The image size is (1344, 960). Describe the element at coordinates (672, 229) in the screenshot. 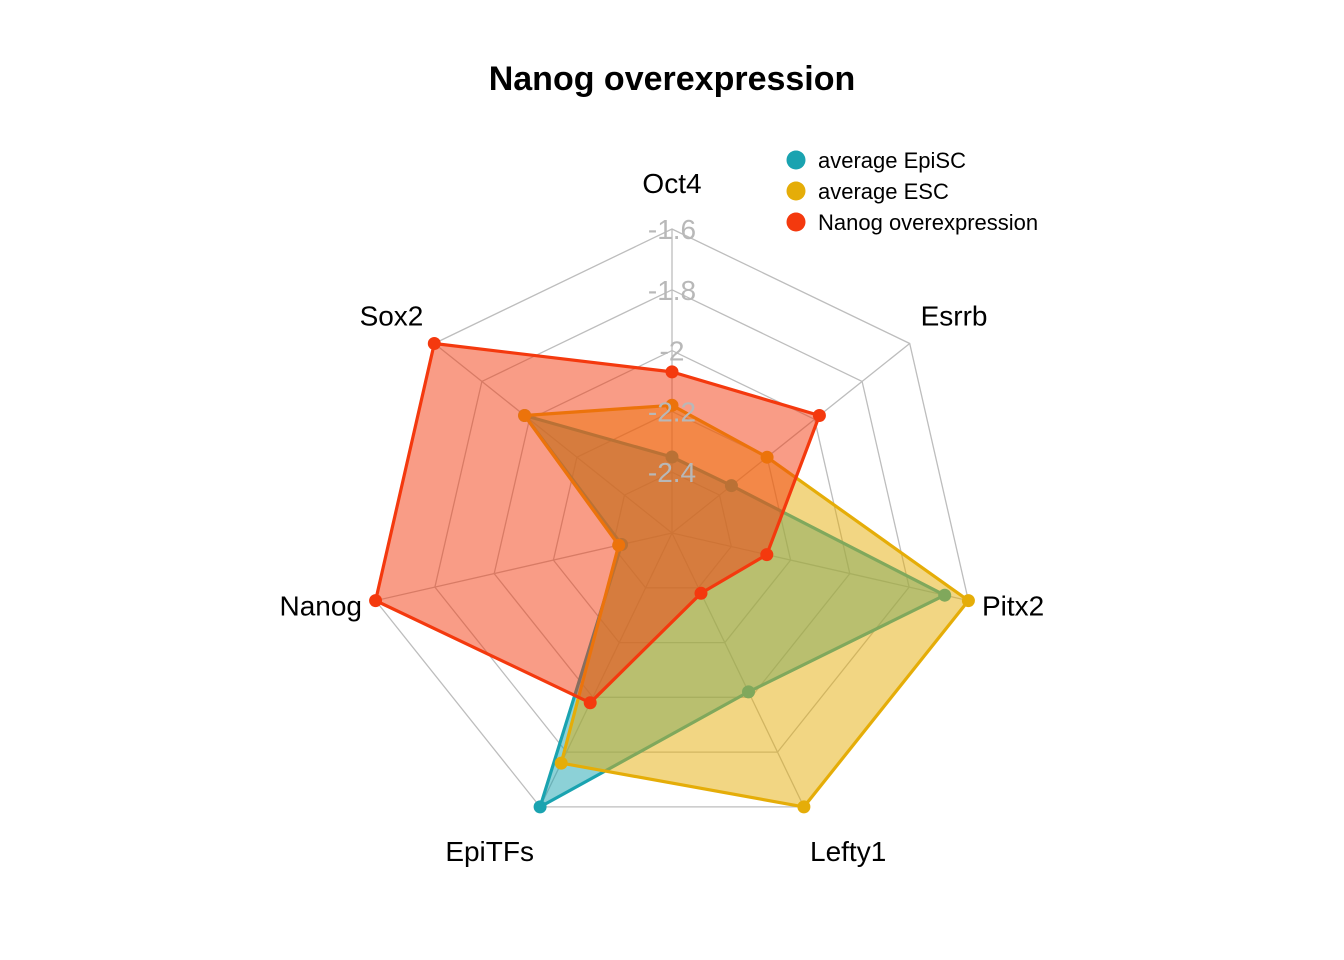

I see `tick-label: -1.6` at that location.